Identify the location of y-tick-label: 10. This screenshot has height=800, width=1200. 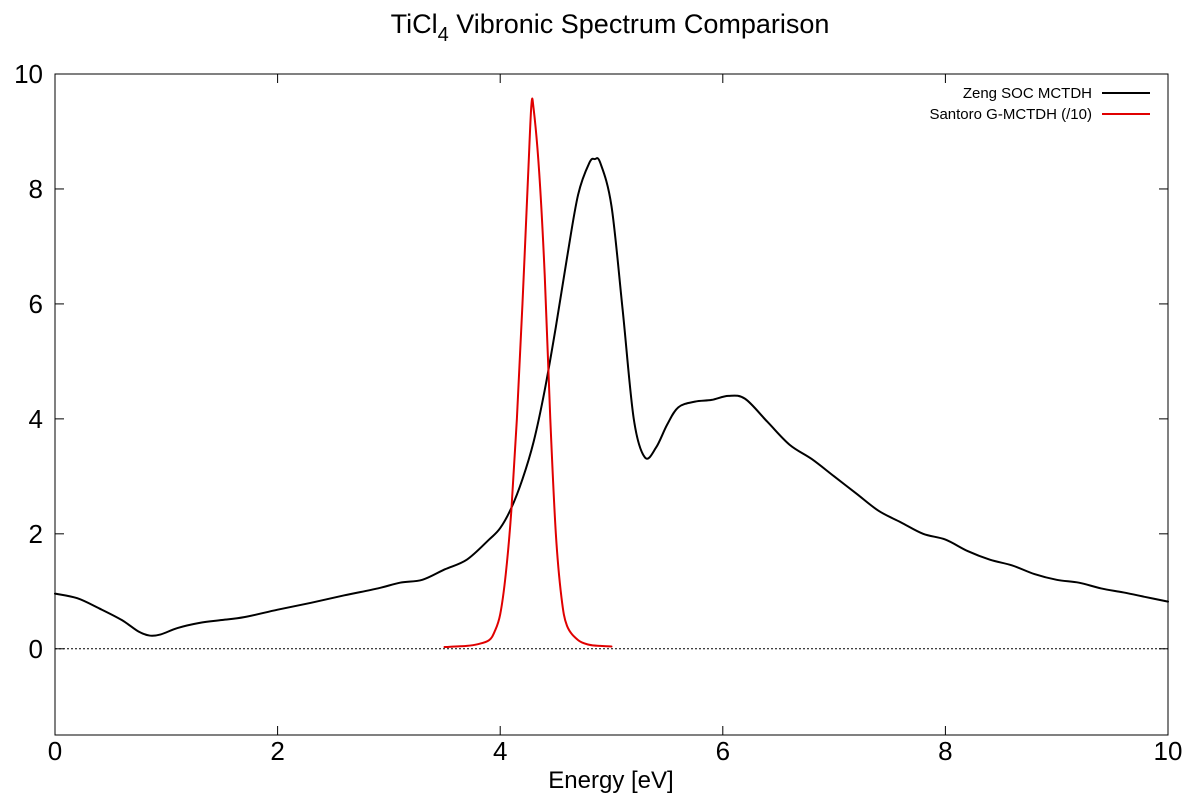
(28, 74).